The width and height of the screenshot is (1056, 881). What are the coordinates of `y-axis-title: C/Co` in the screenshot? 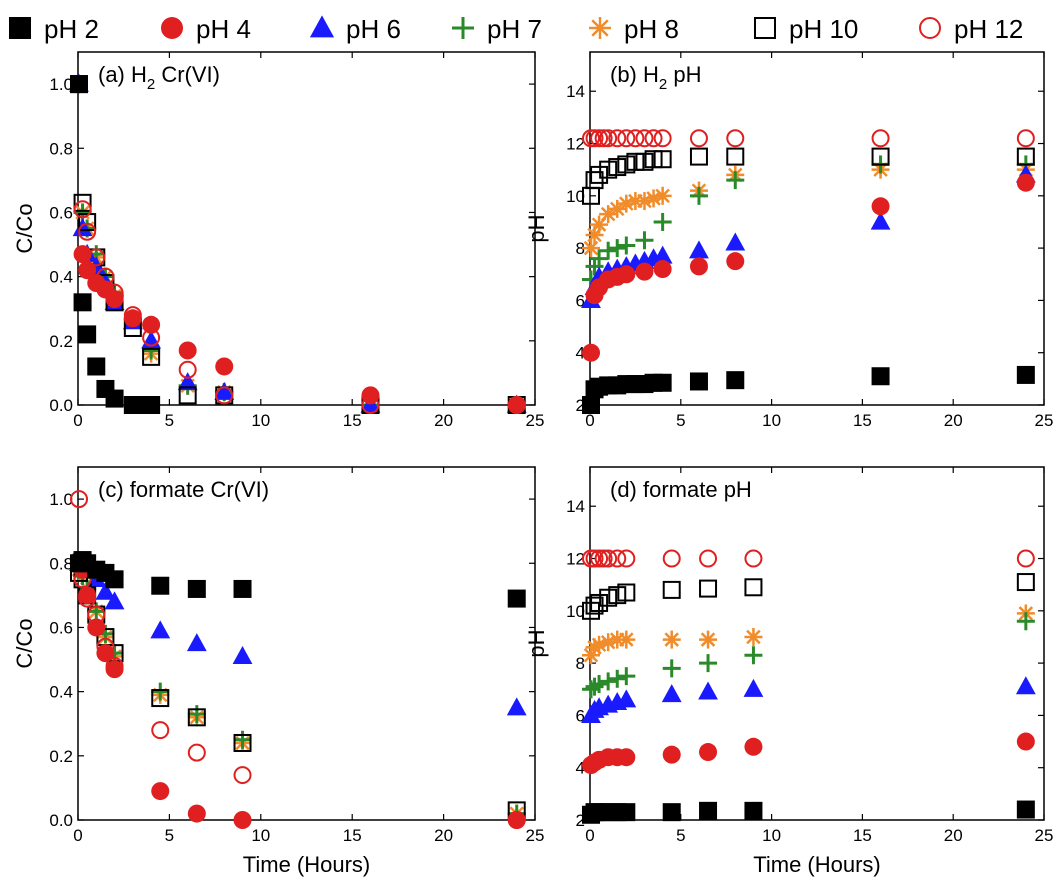 It's located at (24, 228).